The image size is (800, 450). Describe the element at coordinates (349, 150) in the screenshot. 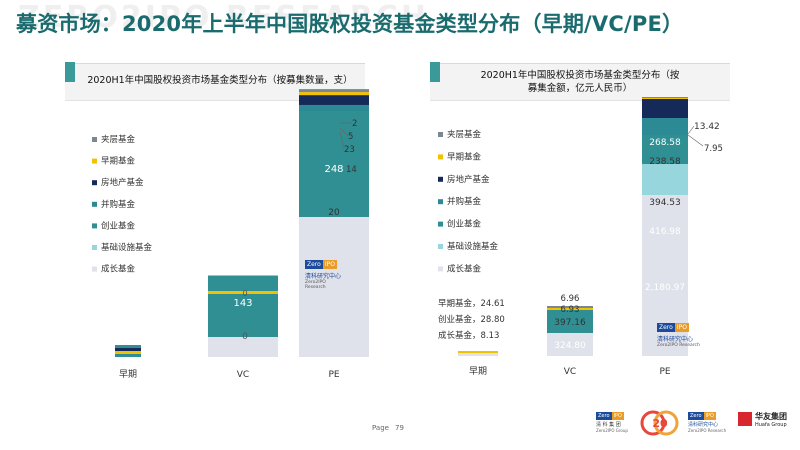

I see `label-pe-realestate: 23` at that location.